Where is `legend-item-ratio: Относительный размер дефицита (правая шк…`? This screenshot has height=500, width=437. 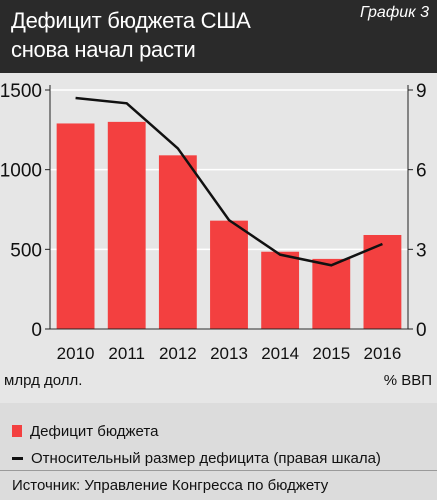 legend-item-ratio: Относительный размер дефицита (правая шк… is located at coordinates (196, 458).